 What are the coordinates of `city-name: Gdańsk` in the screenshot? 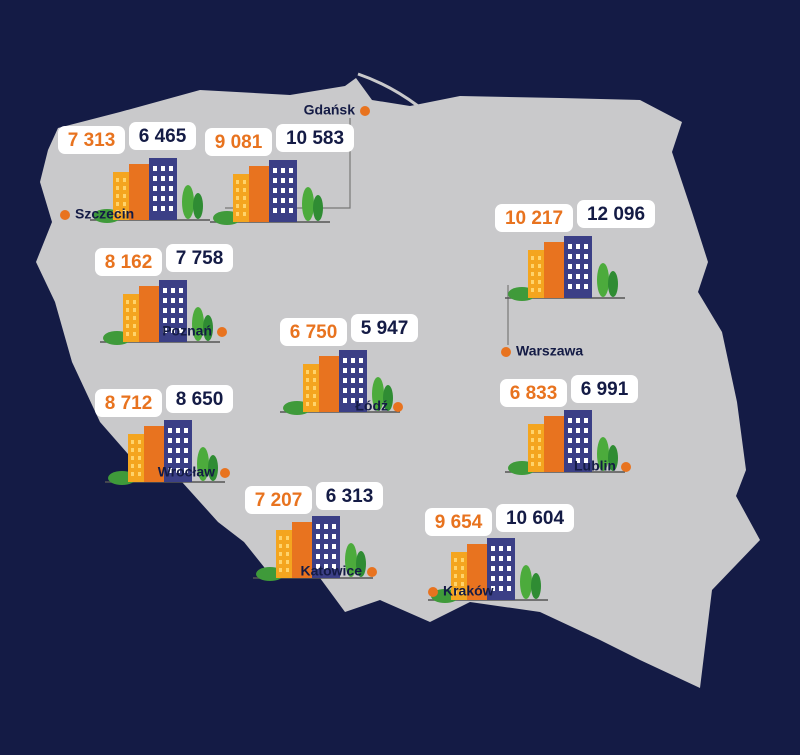 It's located at (330, 110).